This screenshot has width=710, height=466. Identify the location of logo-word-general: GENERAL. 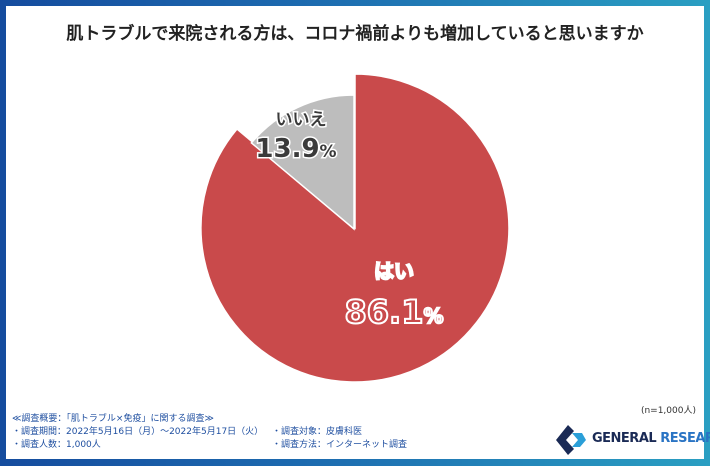
(624, 438).